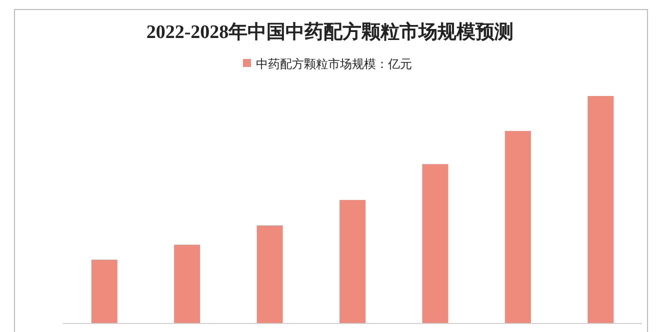 This screenshot has height=332, width=658. What do you see at coordinates (327, 64) in the screenshot?
I see `legend: 中药配方颗粒市场规模：亿元` at bounding box center [327, 64].